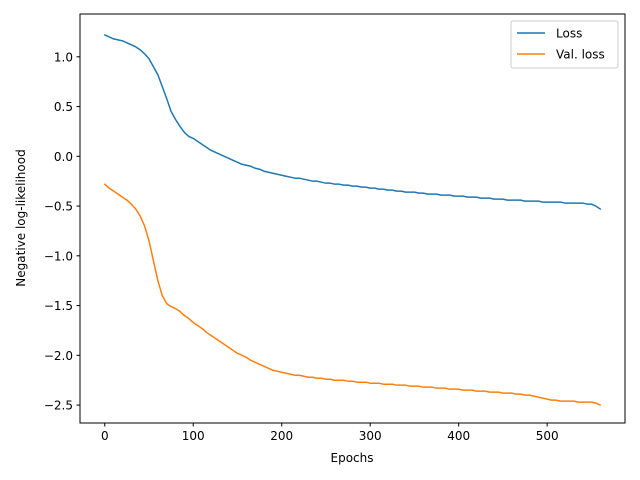 The height and width of the screenshot is (480, 640). What do you see at coordinates (330, 433) in the screenshot?
I see `x-axis: 0 100 200 300 400 500` at bounding box center [330, 433].